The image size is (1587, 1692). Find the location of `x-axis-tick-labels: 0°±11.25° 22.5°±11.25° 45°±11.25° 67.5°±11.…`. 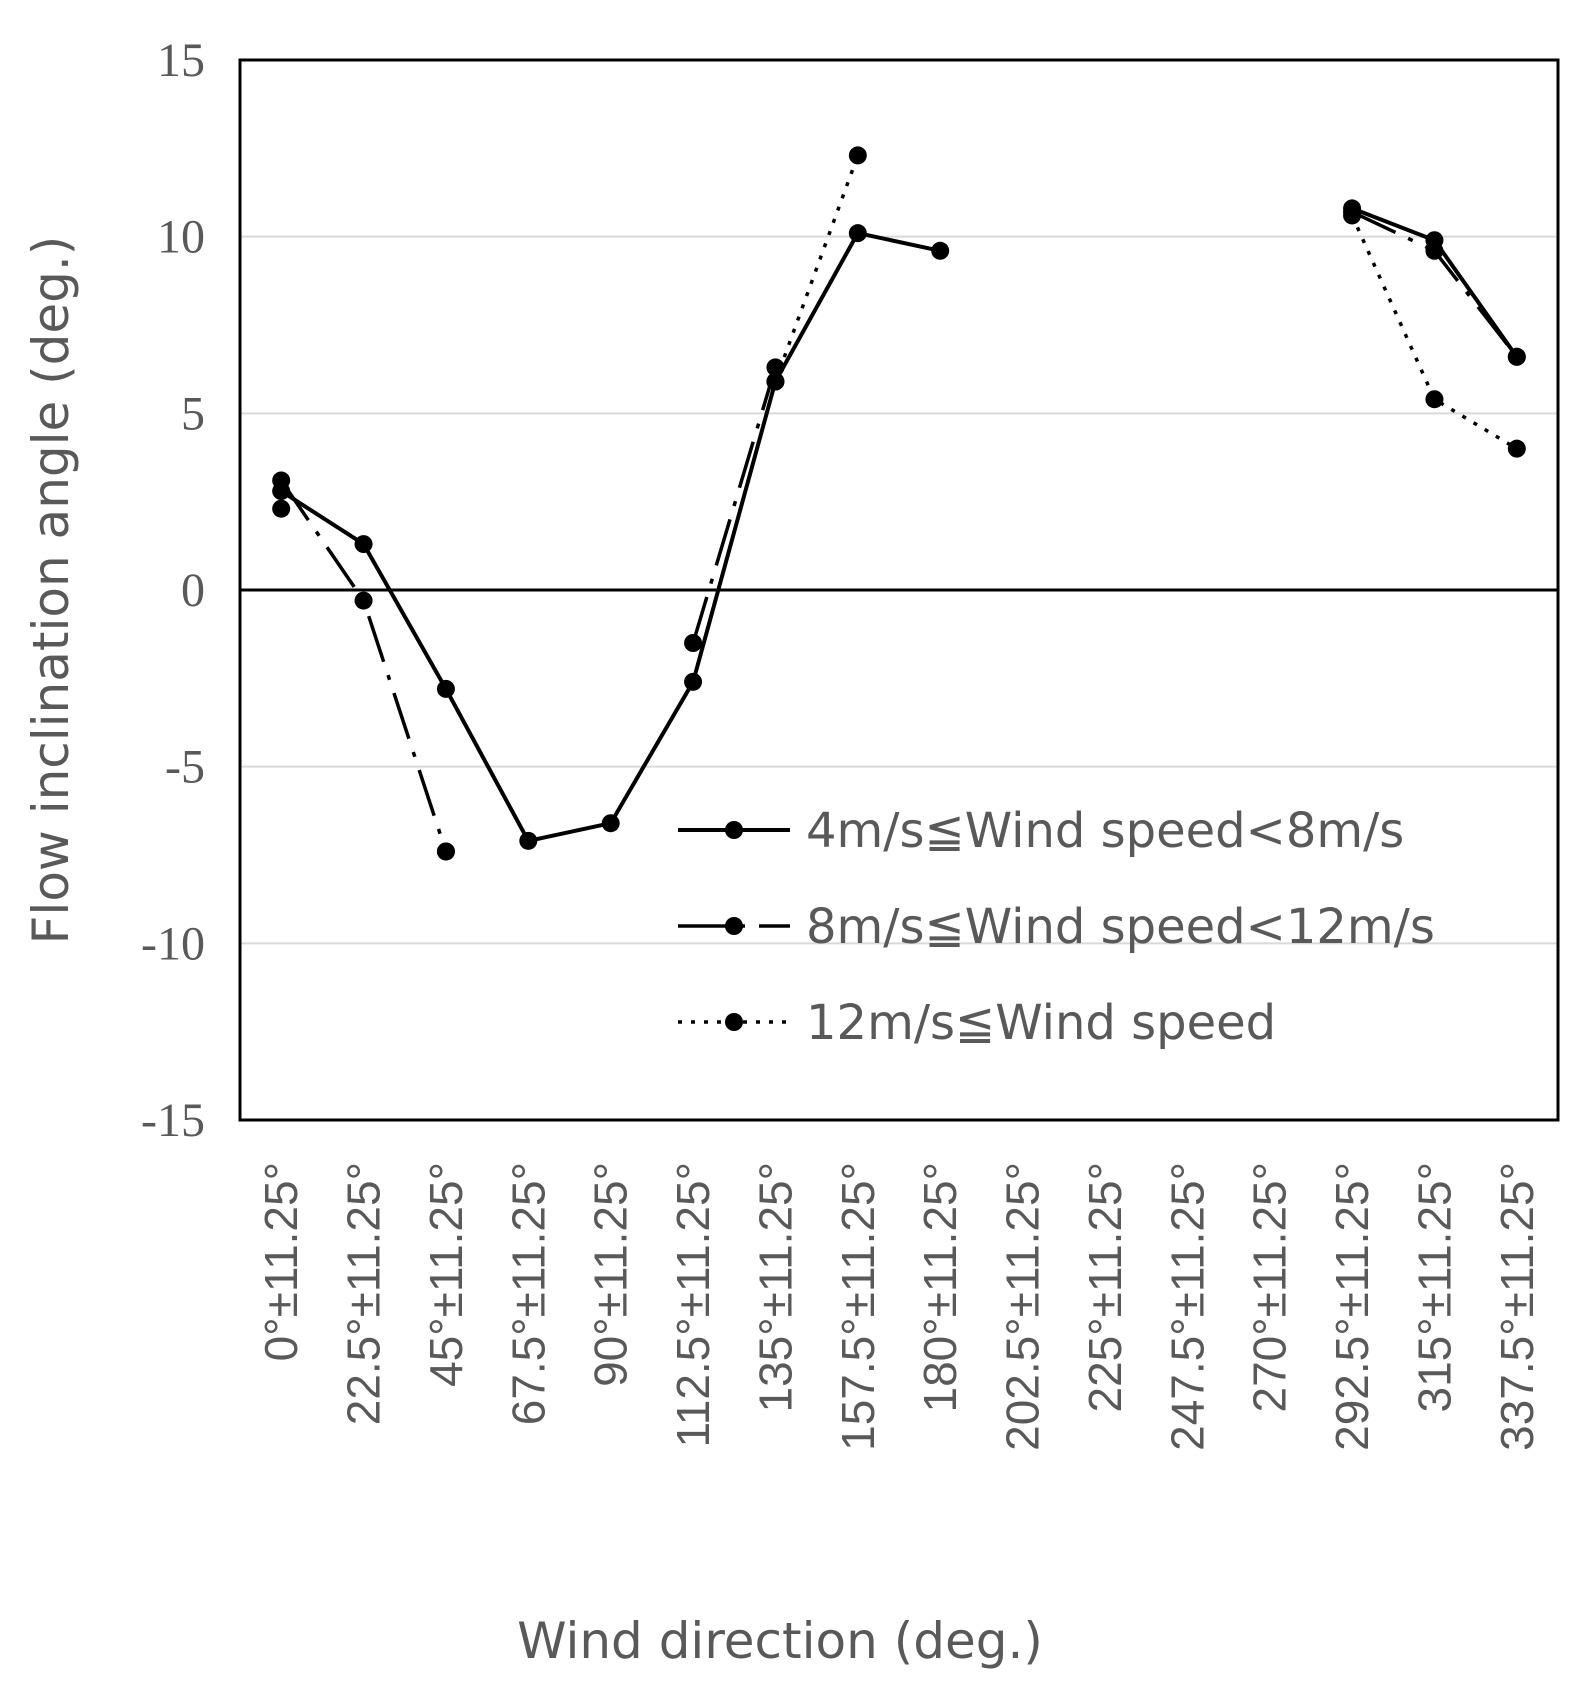

x-axis-tick-labels: 0°±11.25° 22.5°±11.25° 45°±11.25° 67.5°±11.… is located at coordinates (899, 1306).